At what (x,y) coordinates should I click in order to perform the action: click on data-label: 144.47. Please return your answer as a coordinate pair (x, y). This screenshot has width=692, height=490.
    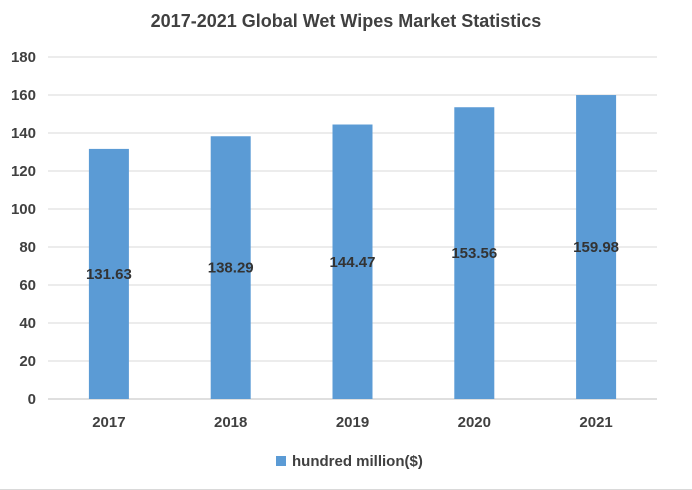
    Looking at the image, I should click on (353, 262).